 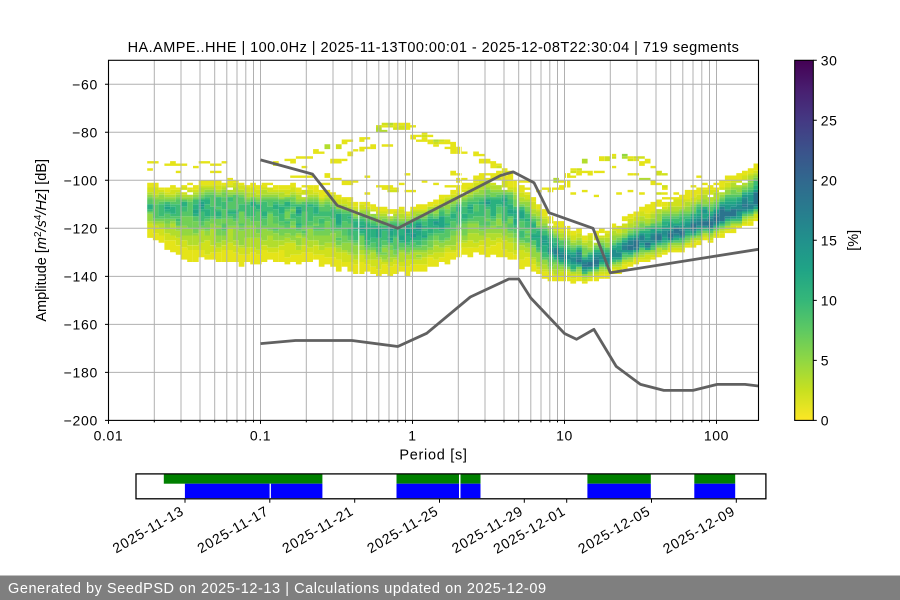 I want to click on svg-text: −160, so click(x=81, y=324).